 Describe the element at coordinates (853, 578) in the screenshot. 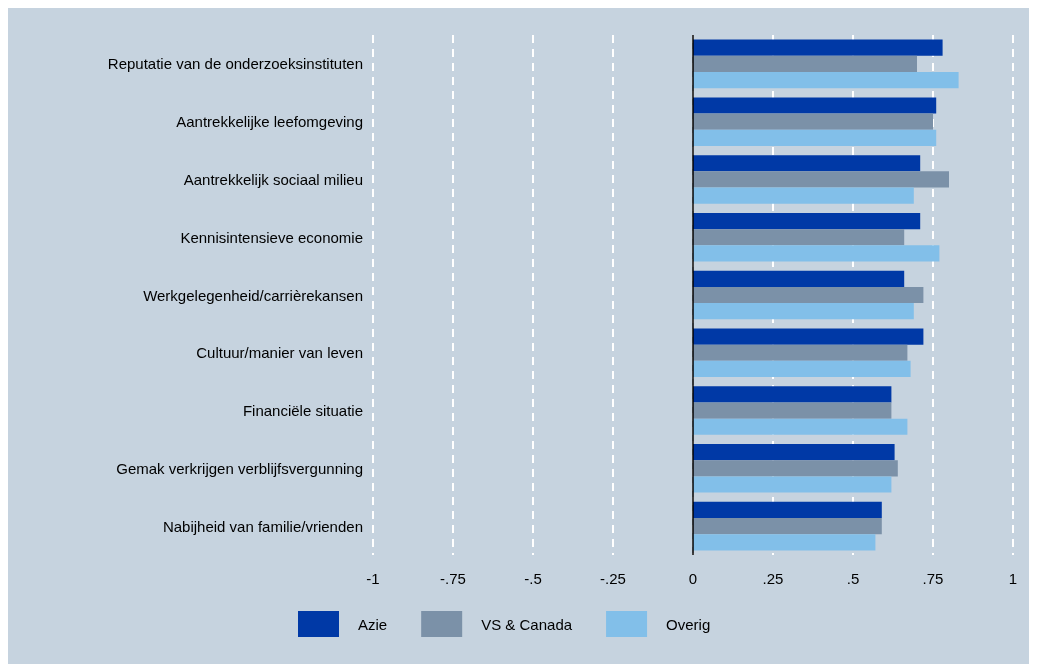

I see `x-tick-label: .5` at that location.